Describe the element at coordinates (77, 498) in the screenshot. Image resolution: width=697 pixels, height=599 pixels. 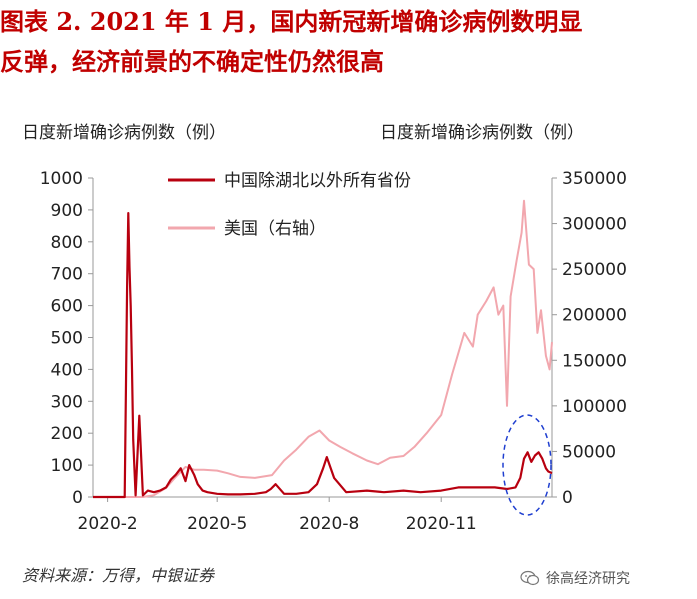
I see `left-tick-label: 0` at that location.